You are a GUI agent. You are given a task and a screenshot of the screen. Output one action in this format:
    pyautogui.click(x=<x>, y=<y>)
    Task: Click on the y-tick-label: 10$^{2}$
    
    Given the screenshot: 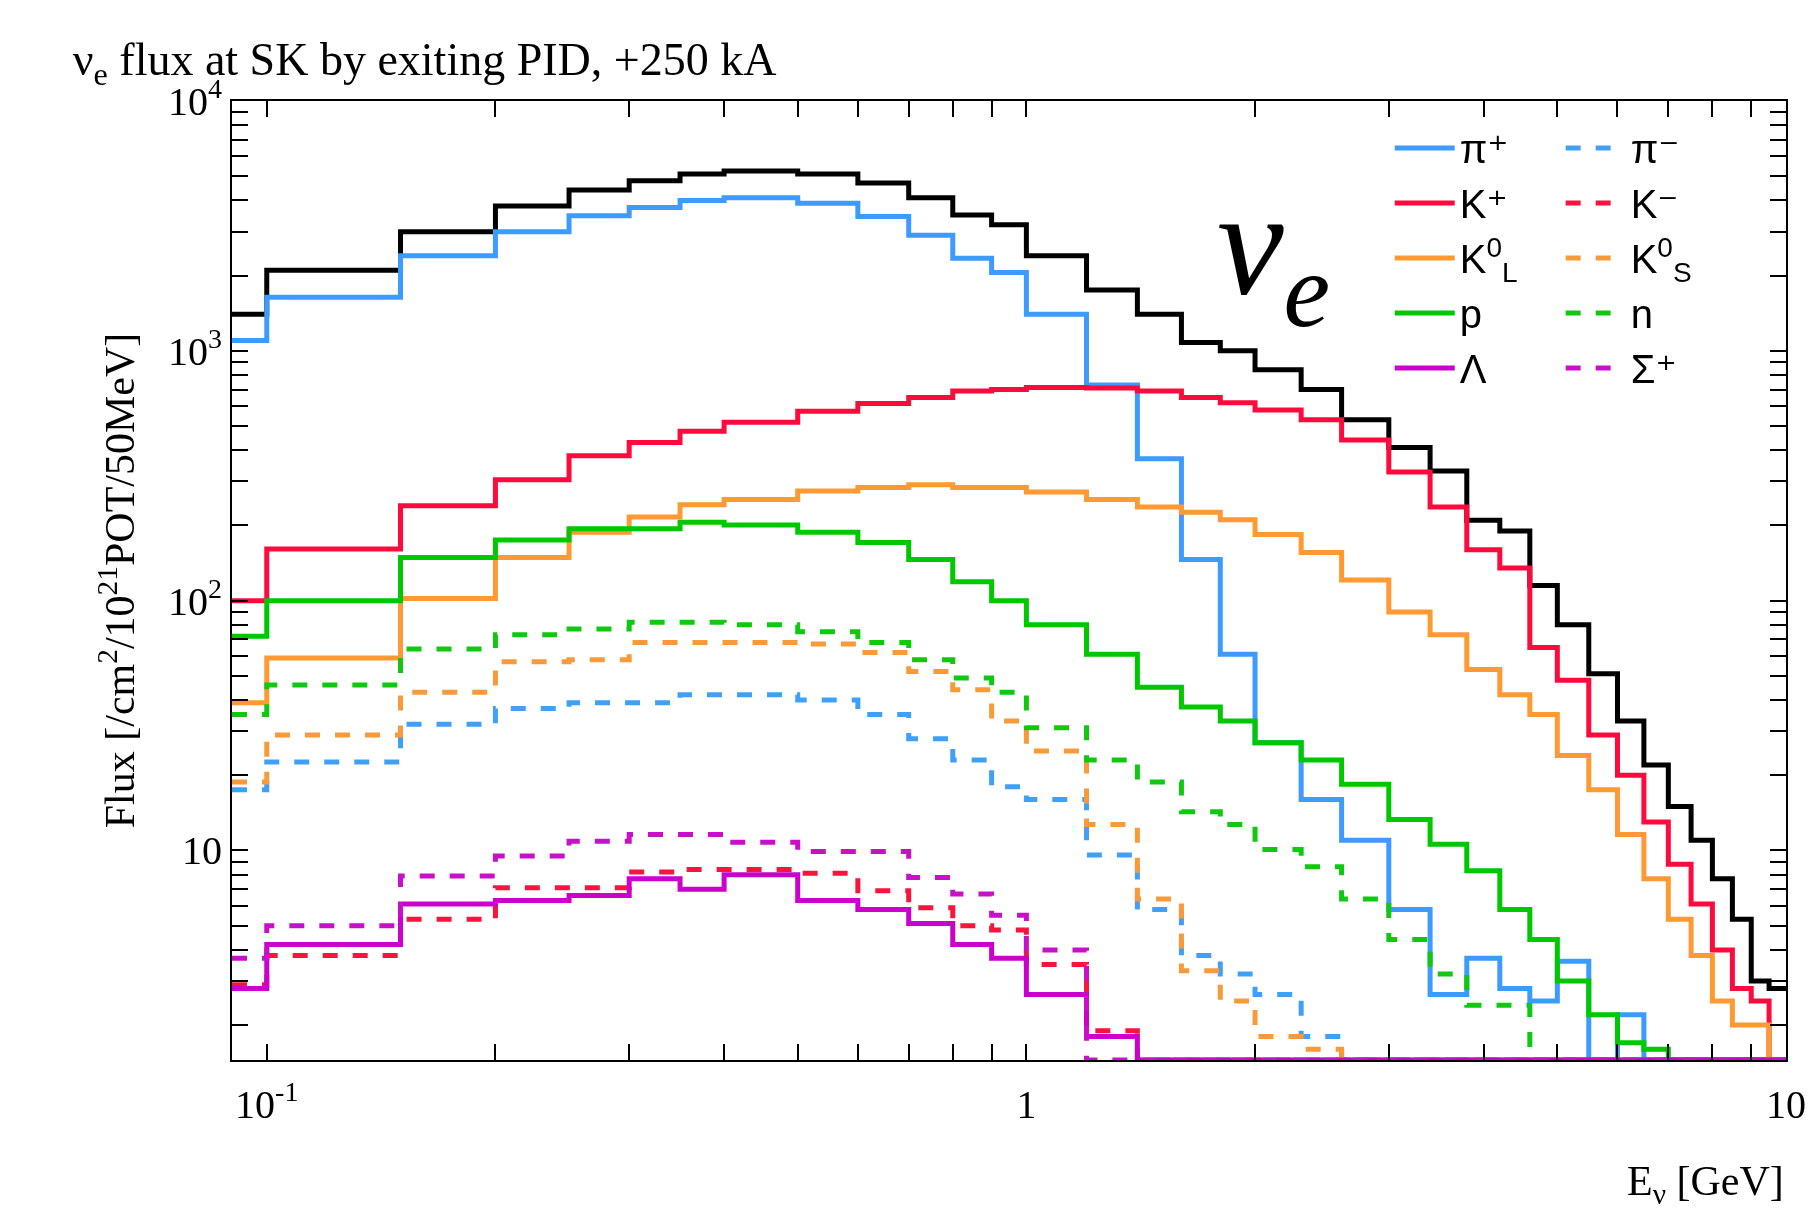 What is the action you would take?
    pyautogui.click(x=195, y=598)
    